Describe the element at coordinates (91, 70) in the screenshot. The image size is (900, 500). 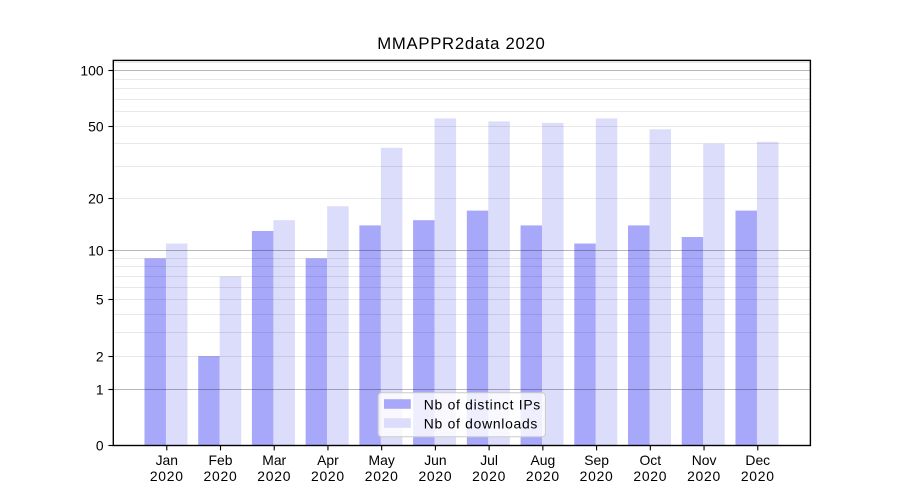
I see `svg-text: 100` at that location.